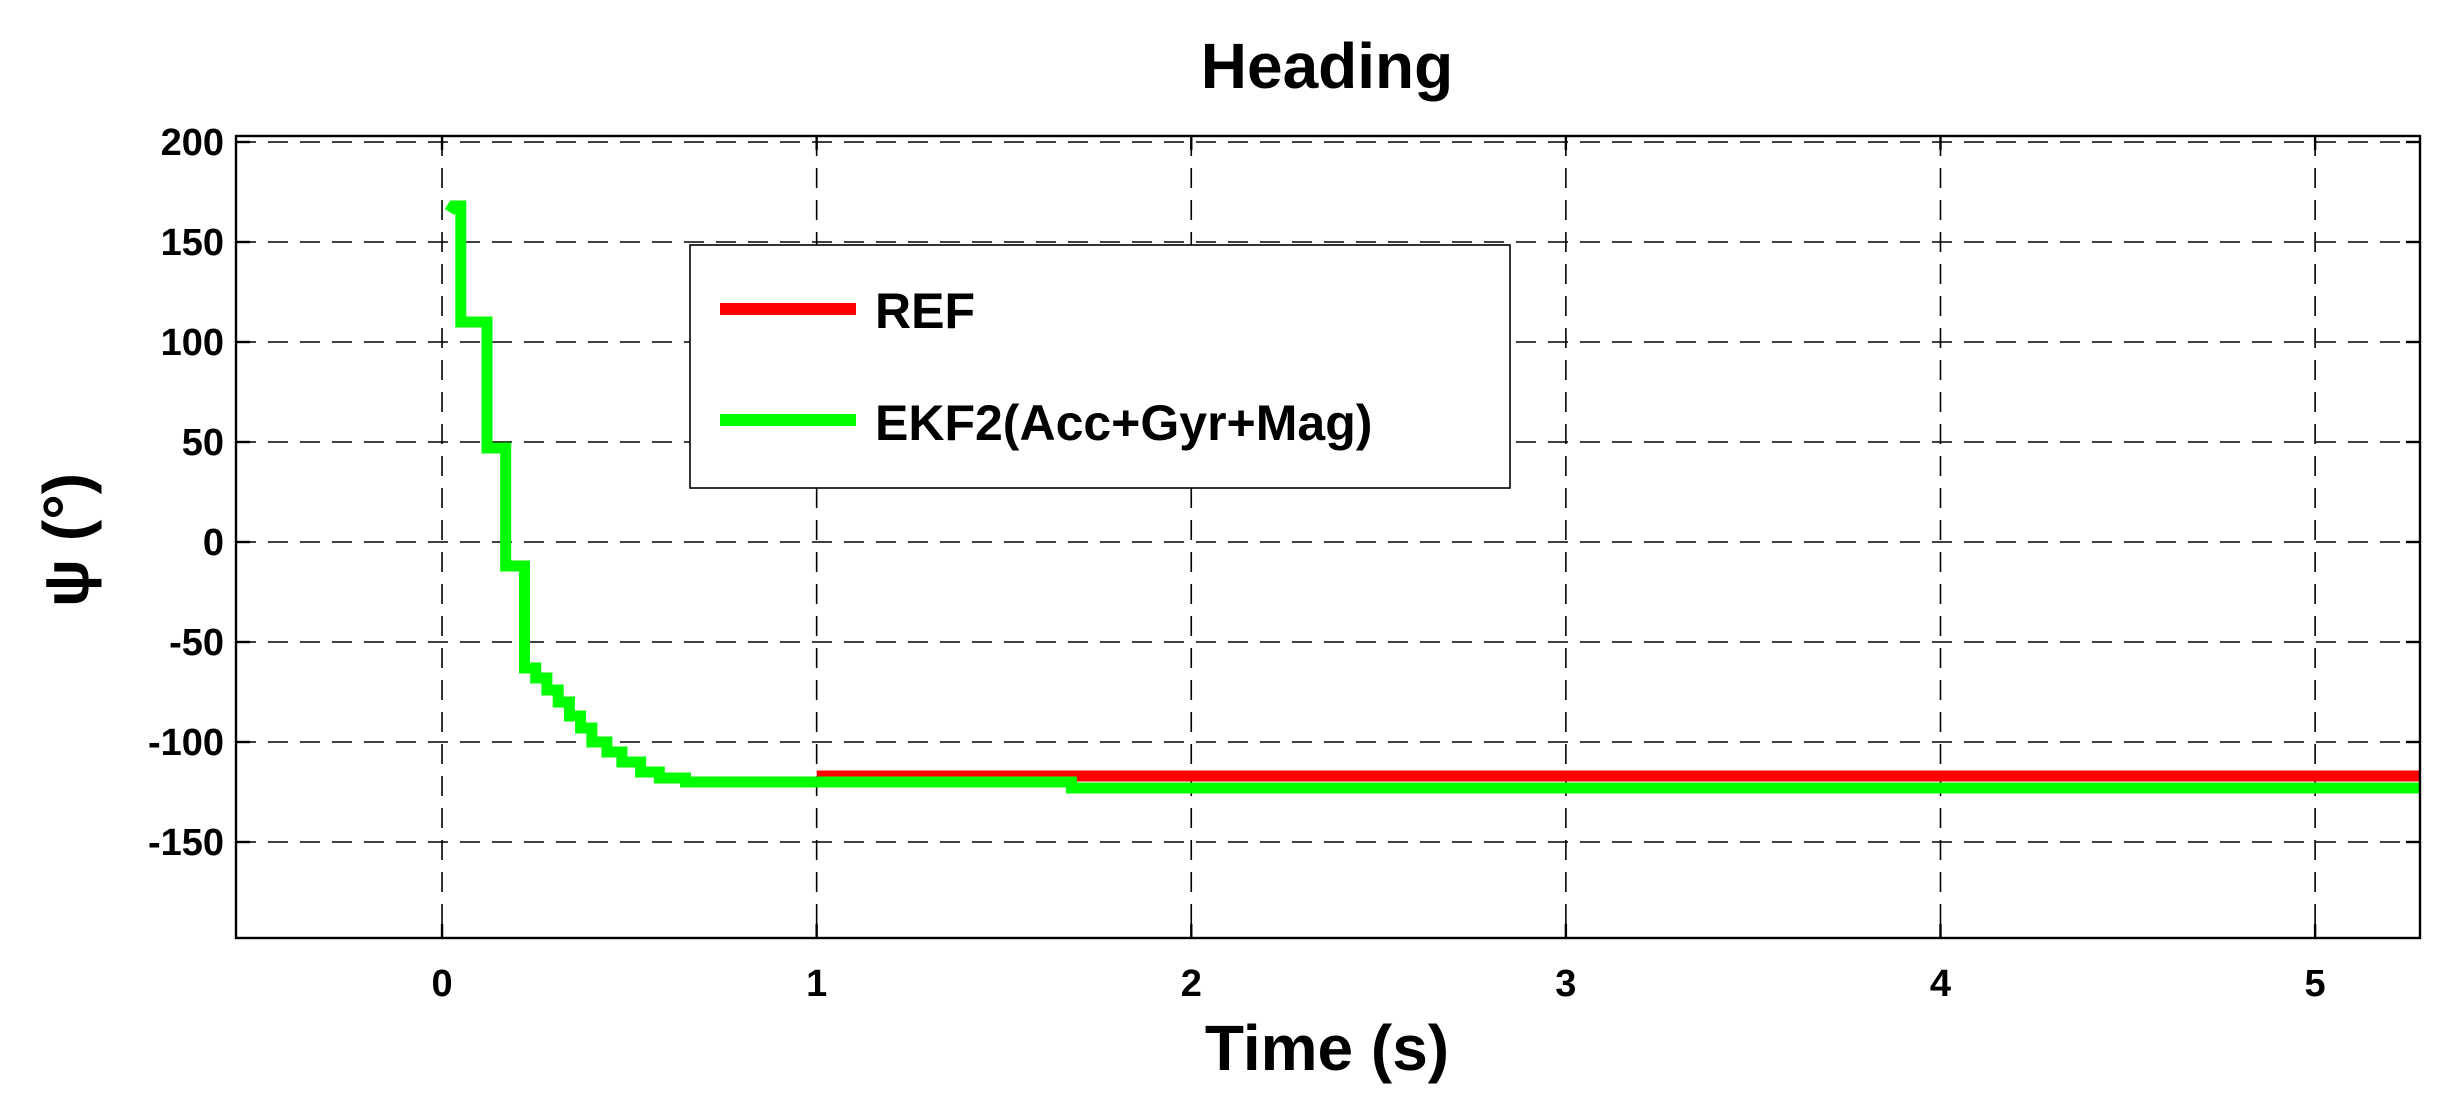 The width and height of the screenshot is (2456, 1107). I want to click on chart-title: Heading, so click(1327, 66).